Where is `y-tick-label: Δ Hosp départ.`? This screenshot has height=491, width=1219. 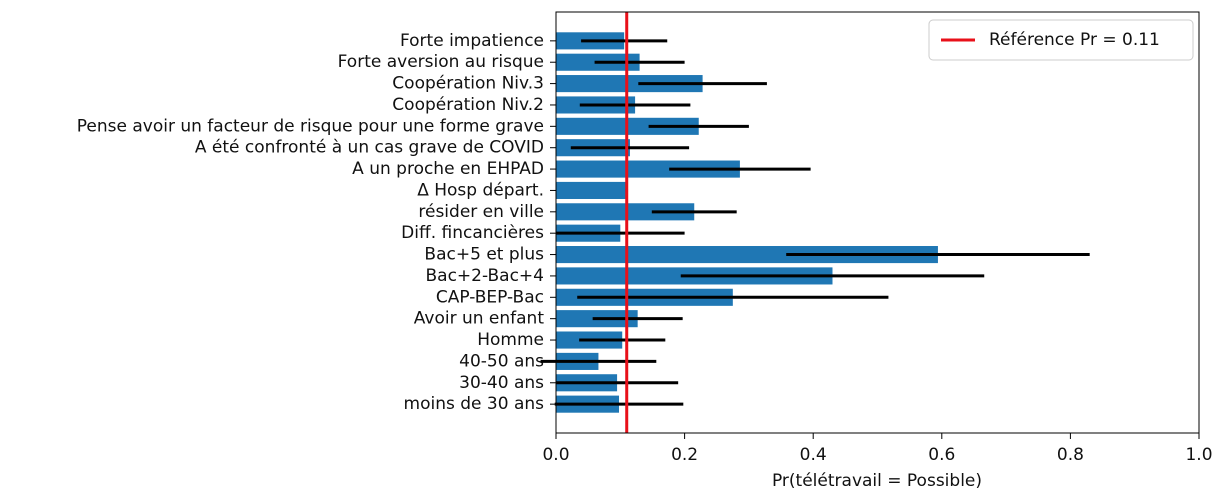
y-tick-label: Δ Hosp départ. is located at coordinates (480, 190).